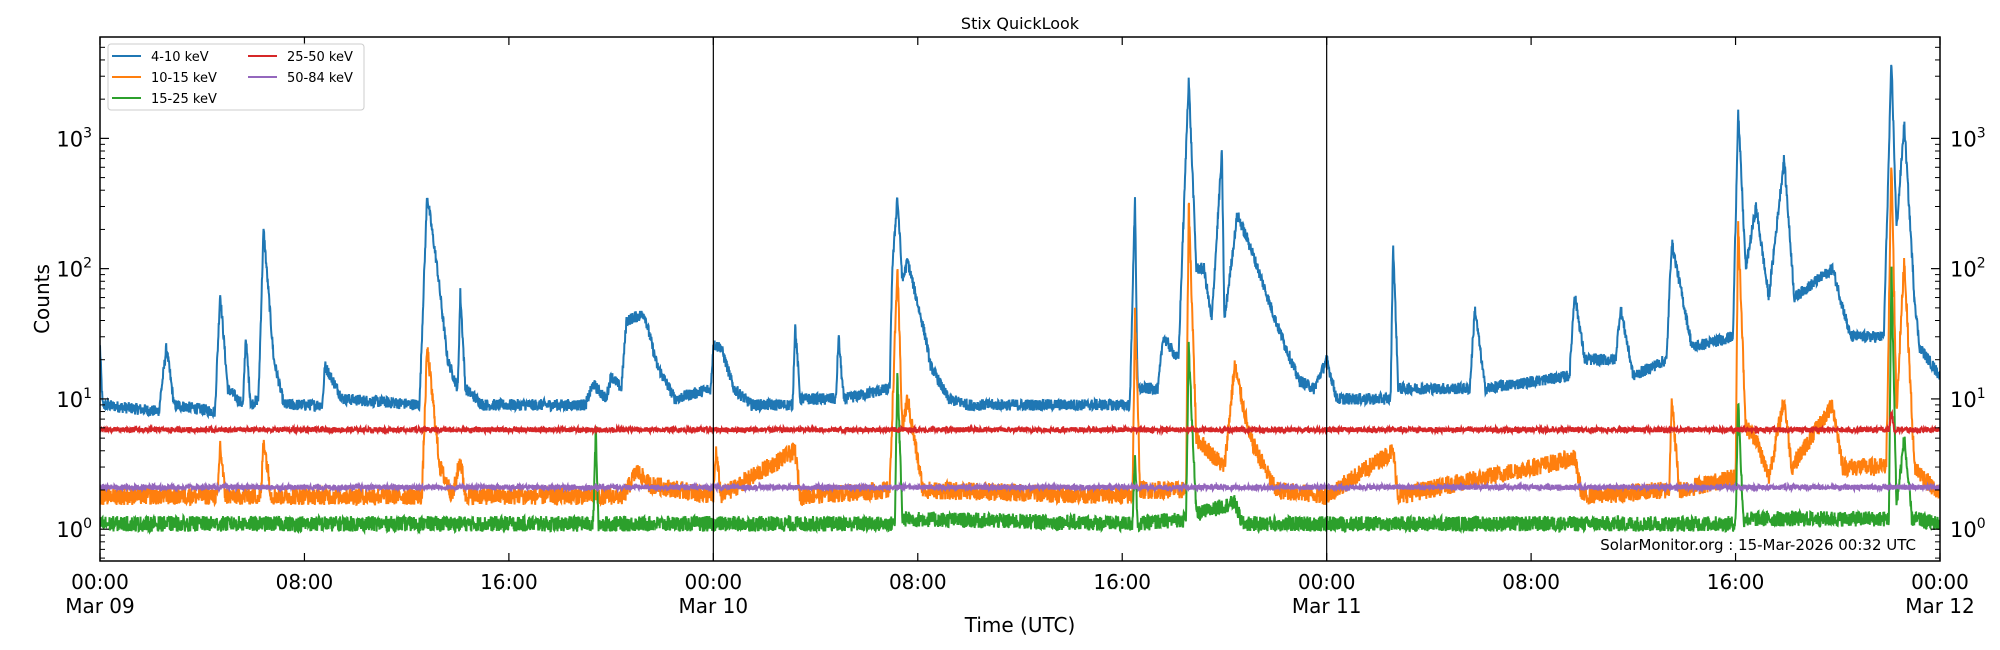  What do you see at coordinates (74, 138) in the screenshot?
I see `y-tick-label: 103` at bounding box center [74, 138].